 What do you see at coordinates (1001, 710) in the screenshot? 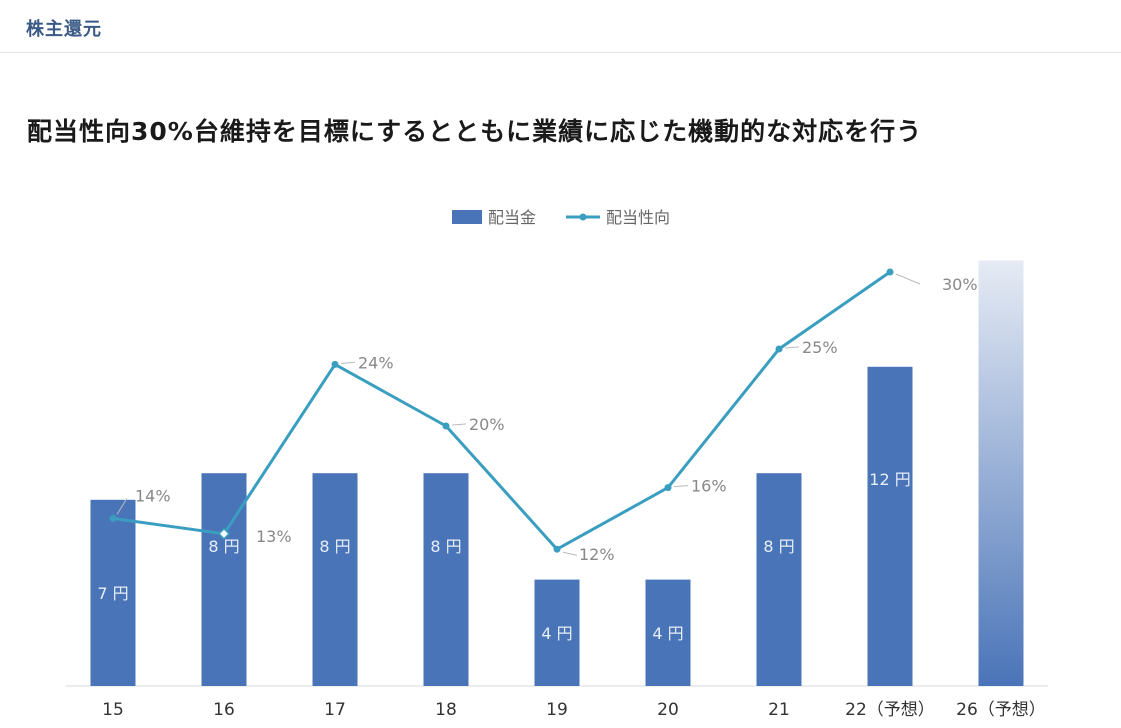
I see `x-tick-label: 26（予想）` at bounding box center [1001, 710].